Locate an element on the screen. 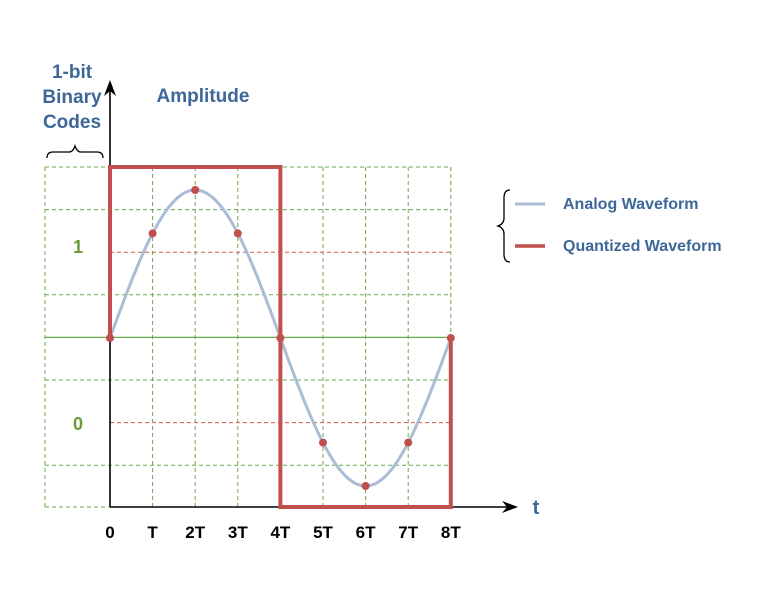 The image size is (783, 605). codes-brace-icon is located at coordinates (75, 151).